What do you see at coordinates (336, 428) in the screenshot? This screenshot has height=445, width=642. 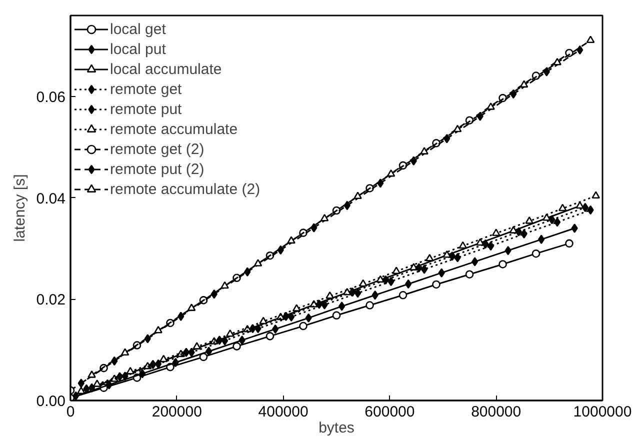 I see `x-axis-title: bytes` at bounding box center [336, 428].